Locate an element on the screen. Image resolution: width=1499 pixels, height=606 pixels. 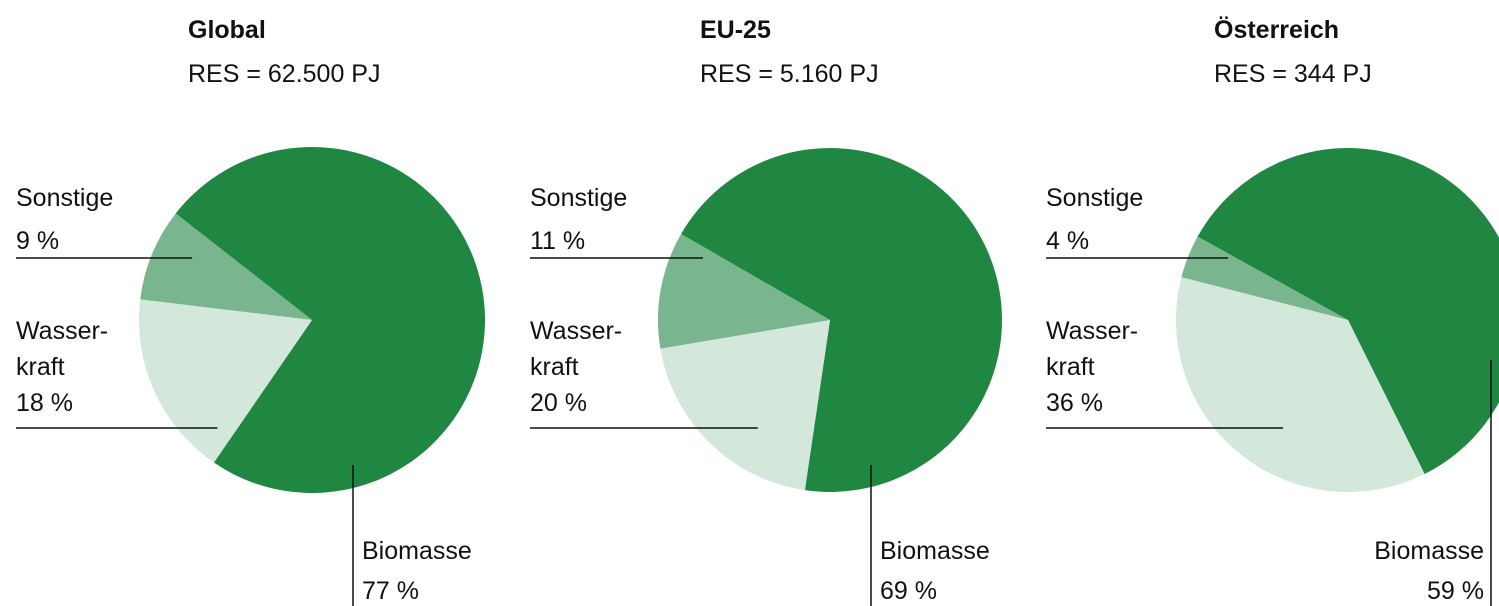
slice-value: 59 % is located at coordinates (1455, 591).